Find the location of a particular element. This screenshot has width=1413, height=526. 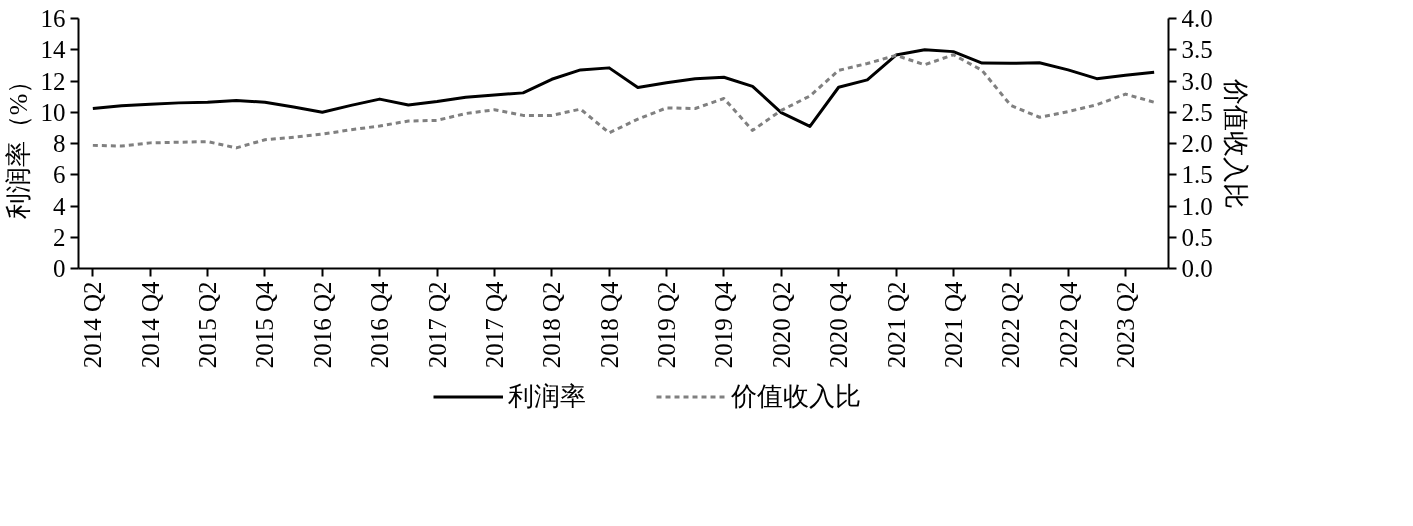

y2-tick-label: 0.5 is located at coordinates (1197, 237).